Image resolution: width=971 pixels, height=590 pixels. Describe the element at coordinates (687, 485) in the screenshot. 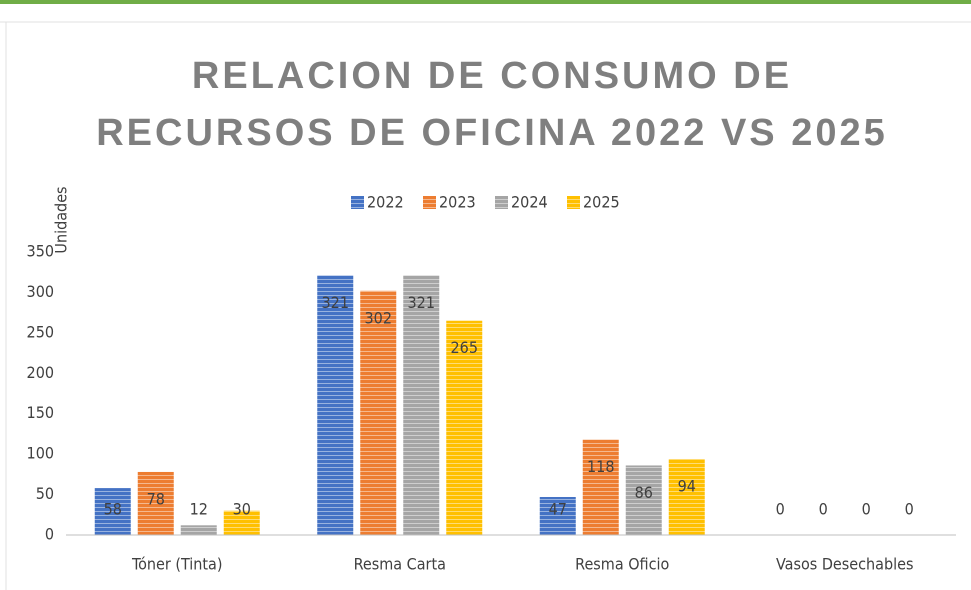

I see `data-label: 94` at that location.